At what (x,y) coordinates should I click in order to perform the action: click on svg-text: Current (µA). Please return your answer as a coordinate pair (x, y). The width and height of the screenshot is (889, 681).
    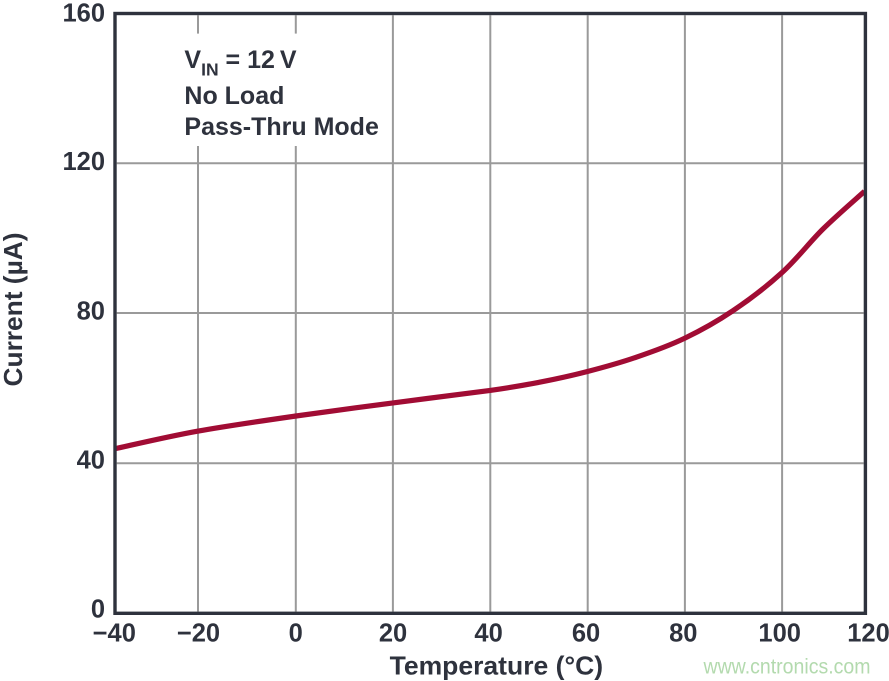
    Looking at the image, I should click on (14, 310).